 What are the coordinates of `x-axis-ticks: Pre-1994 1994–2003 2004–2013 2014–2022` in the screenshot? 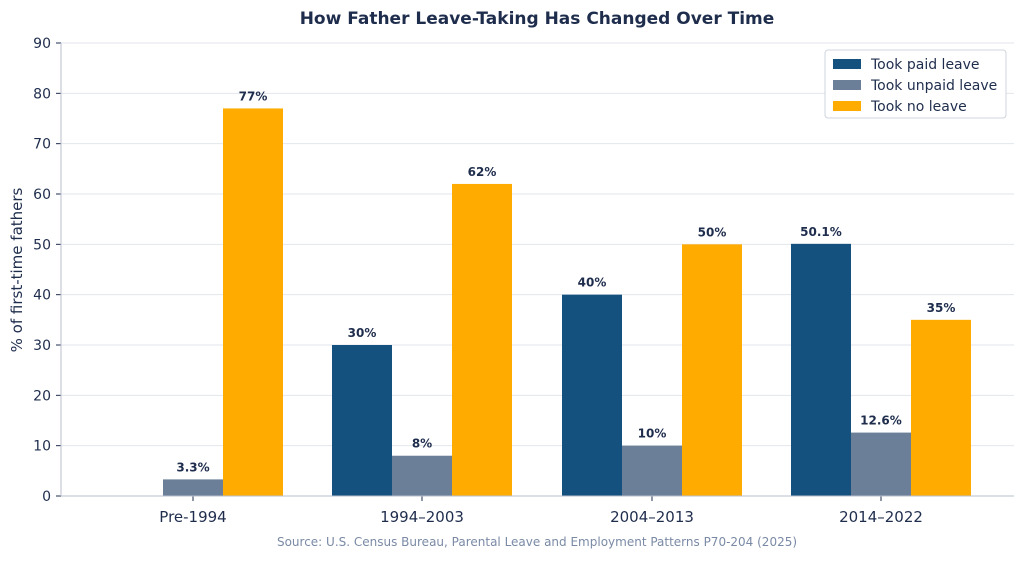 It's located at (541, 511).